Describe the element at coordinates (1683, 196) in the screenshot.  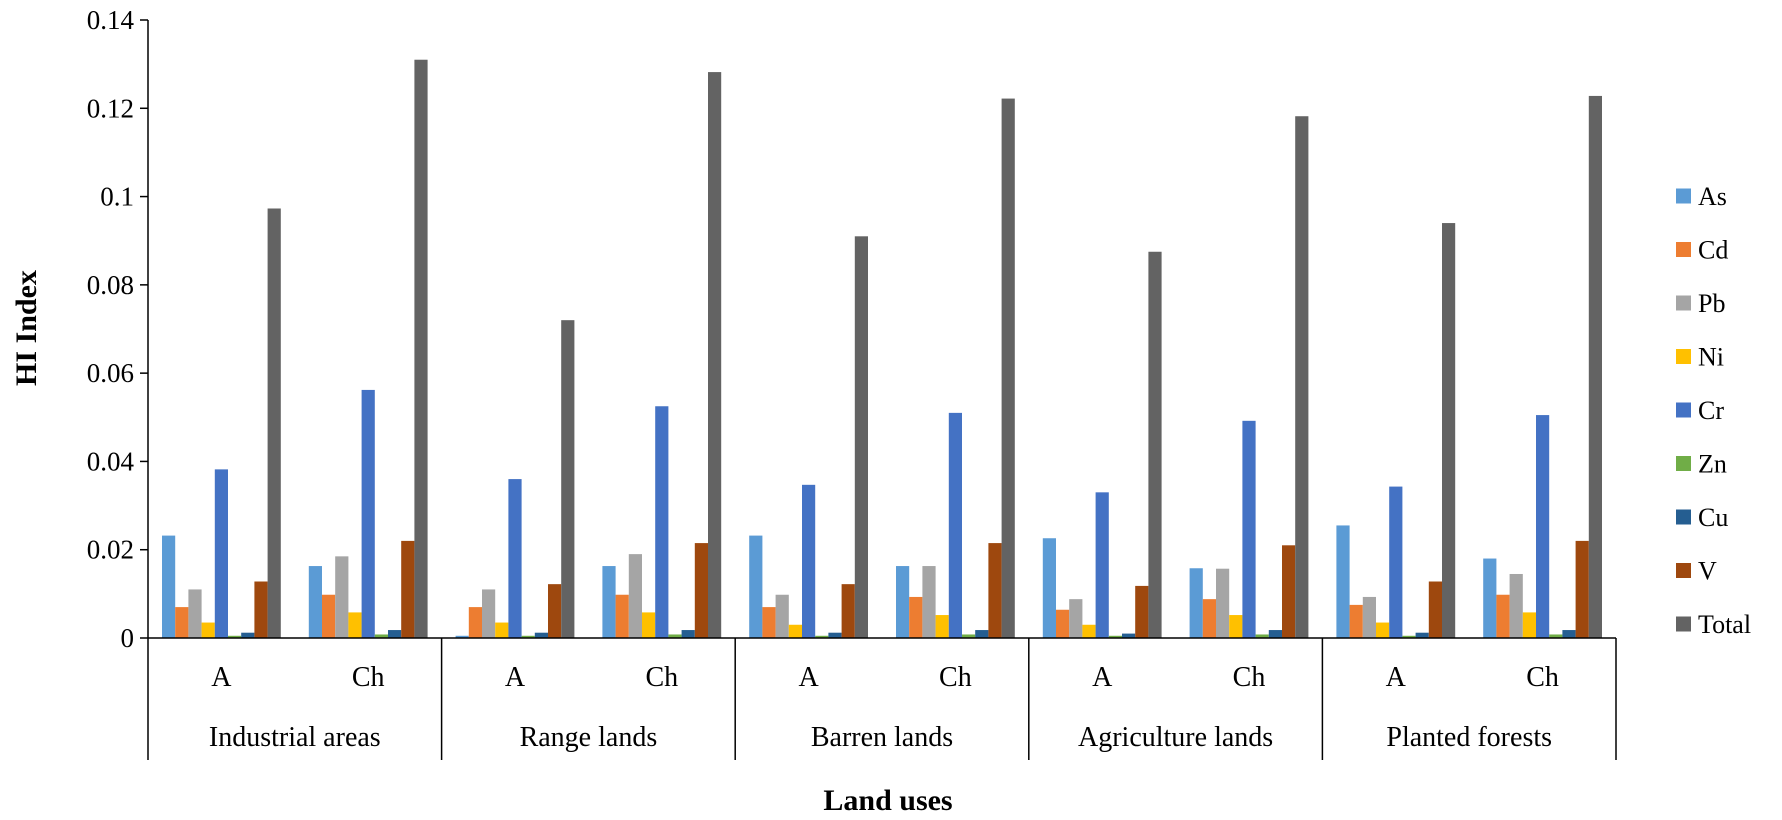
I see `legend-swatch-as` at that location.